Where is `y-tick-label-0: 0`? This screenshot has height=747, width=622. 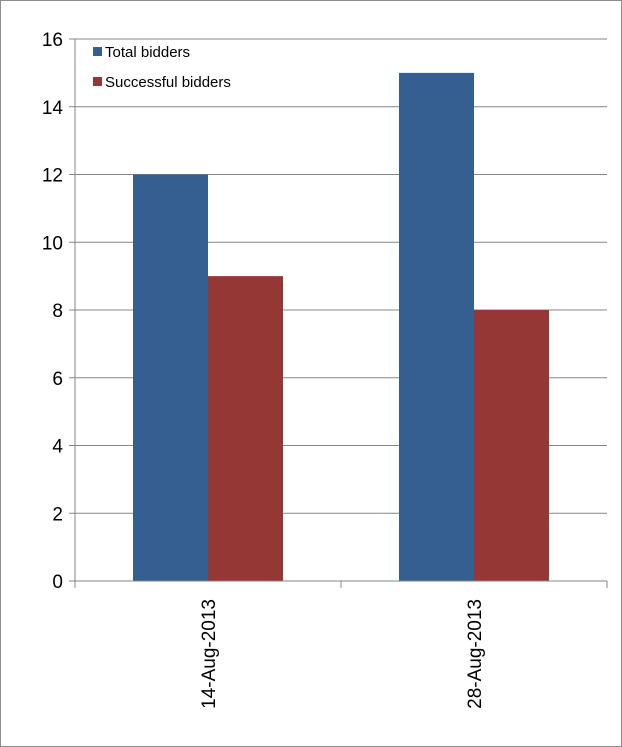 y-tick-label-0: 0 is located at coordinates (57, 582).